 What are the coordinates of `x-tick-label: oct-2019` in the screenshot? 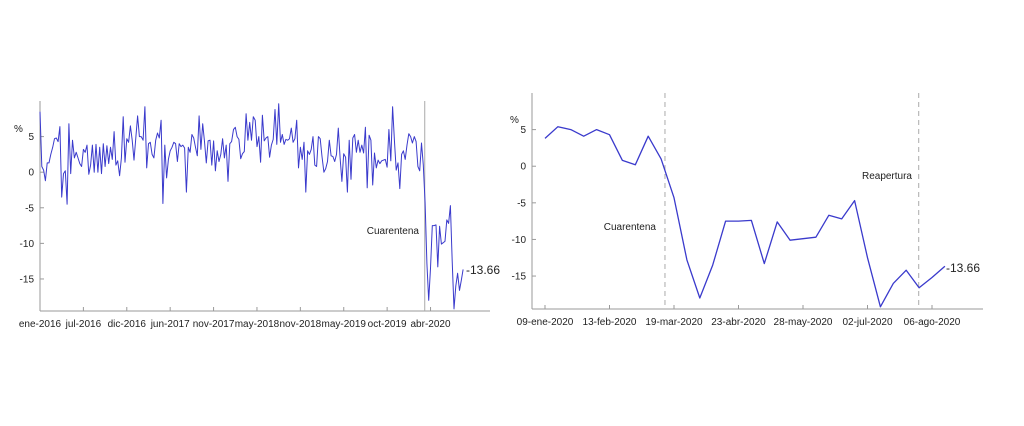 It's located at (387, 324).